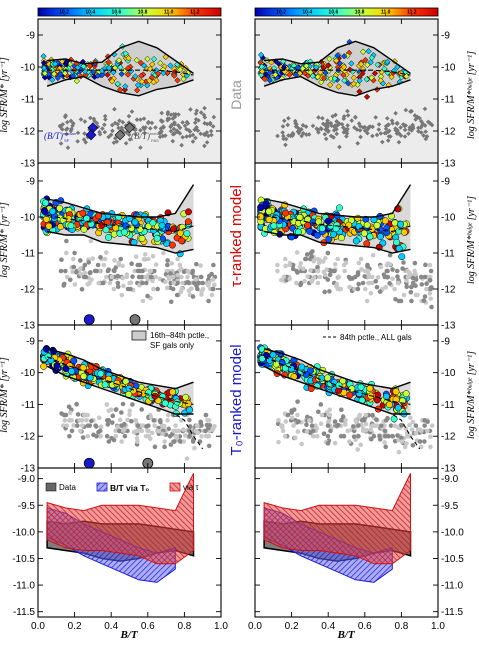 The image size is (479, 646). I want to click on panel-row1-left: -9 -10 -11 -12 -13, so click(121, 94).